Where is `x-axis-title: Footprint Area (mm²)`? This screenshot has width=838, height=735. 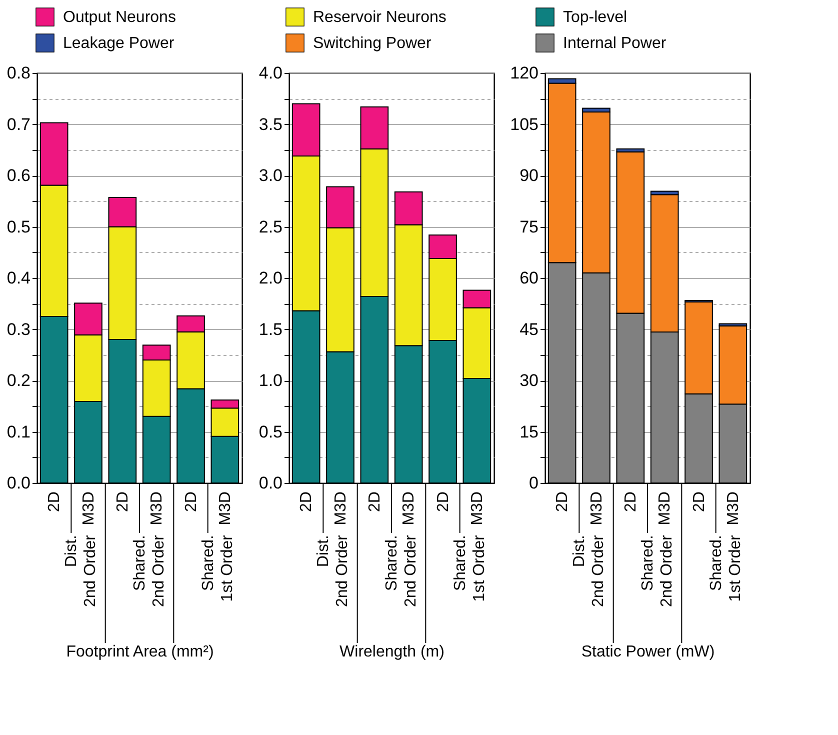
x-axis-title: Footprint Area (mm²) is located at coordinates (140, 651).